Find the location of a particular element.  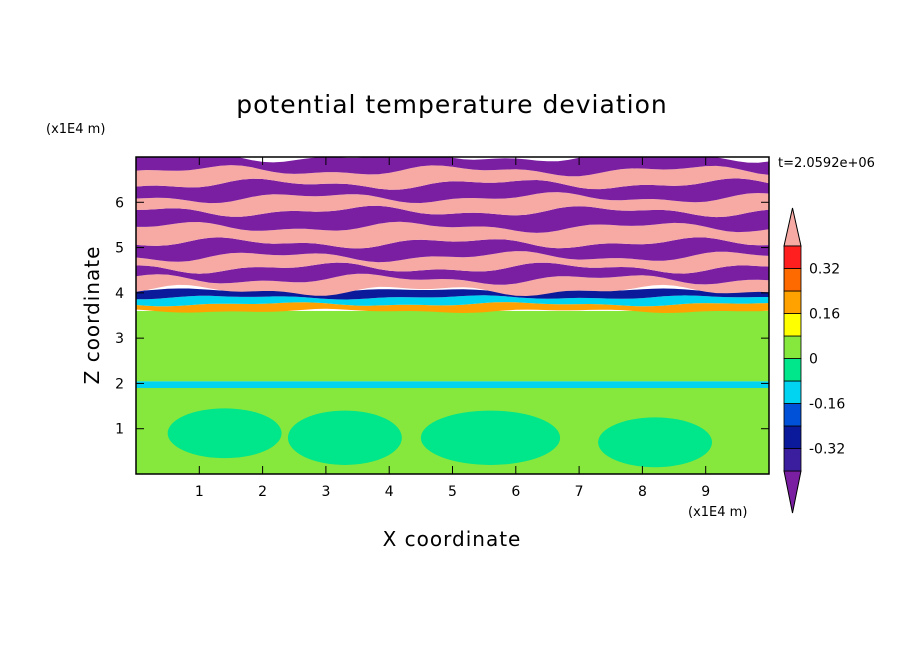

x-unit-label: (x1E4 m) is located at coordinates (717, 512).